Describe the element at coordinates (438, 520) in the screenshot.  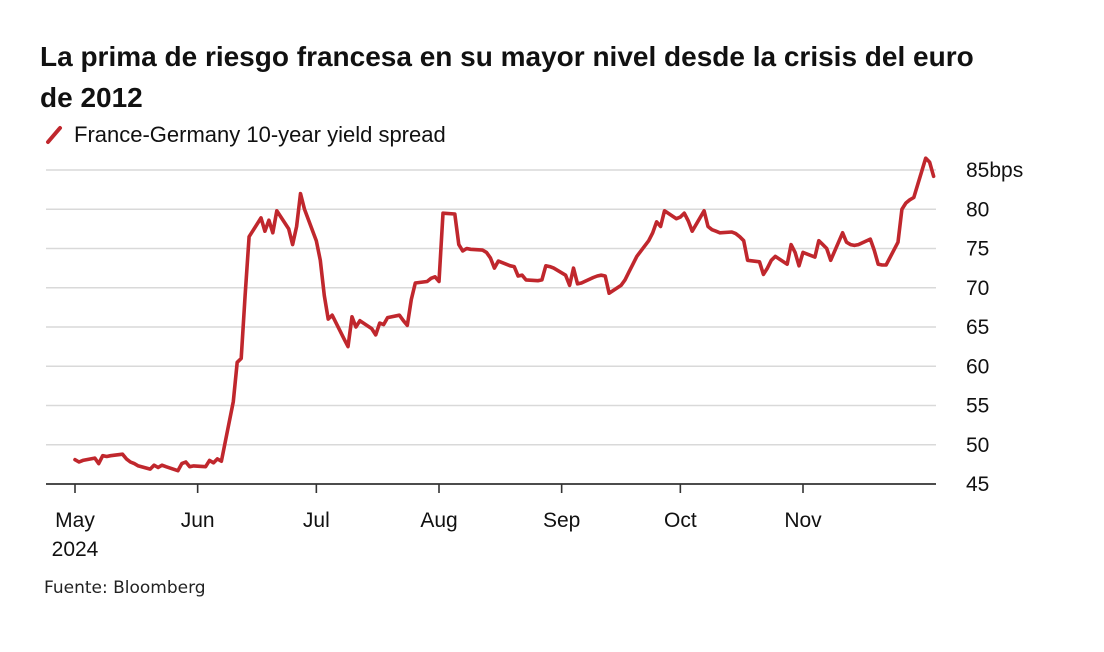
I see `x-tick-label: Aug` at that location.